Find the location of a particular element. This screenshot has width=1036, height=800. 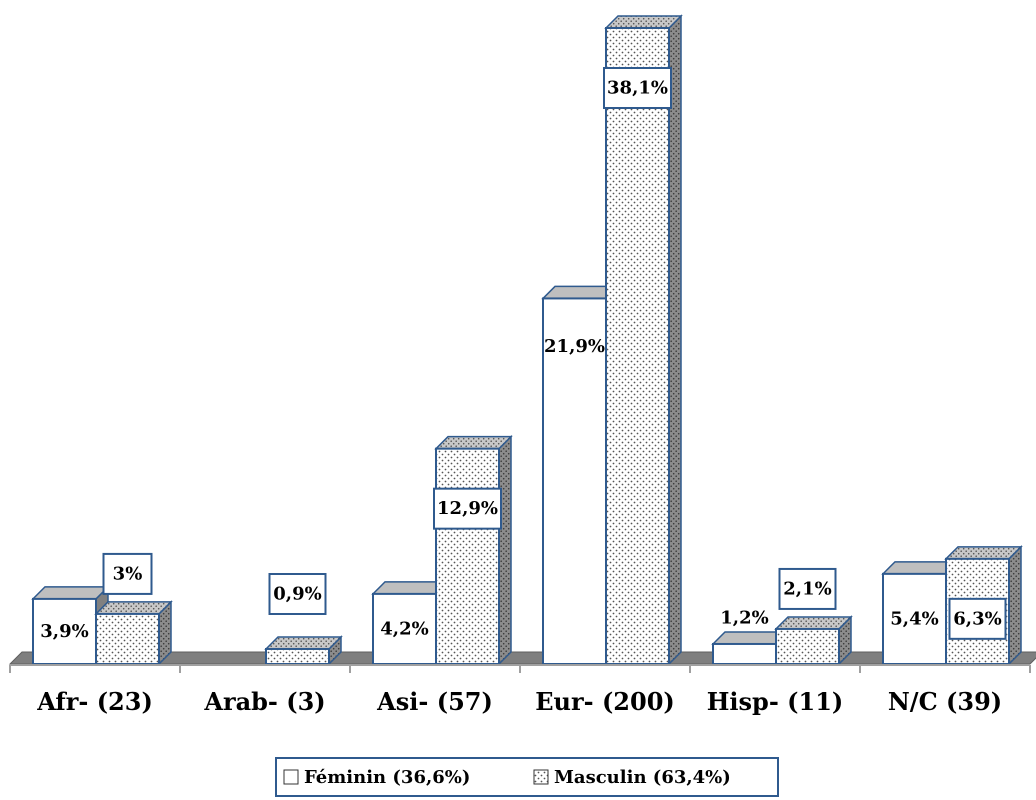

data-label-text: 6,3% is located at coordinates (977, 618).